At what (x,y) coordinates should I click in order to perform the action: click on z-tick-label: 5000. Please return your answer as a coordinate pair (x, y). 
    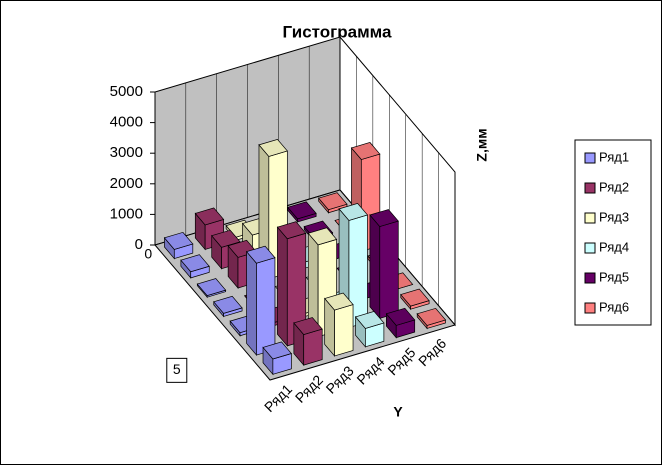
    Looking at the image, I should click on (126, 91).